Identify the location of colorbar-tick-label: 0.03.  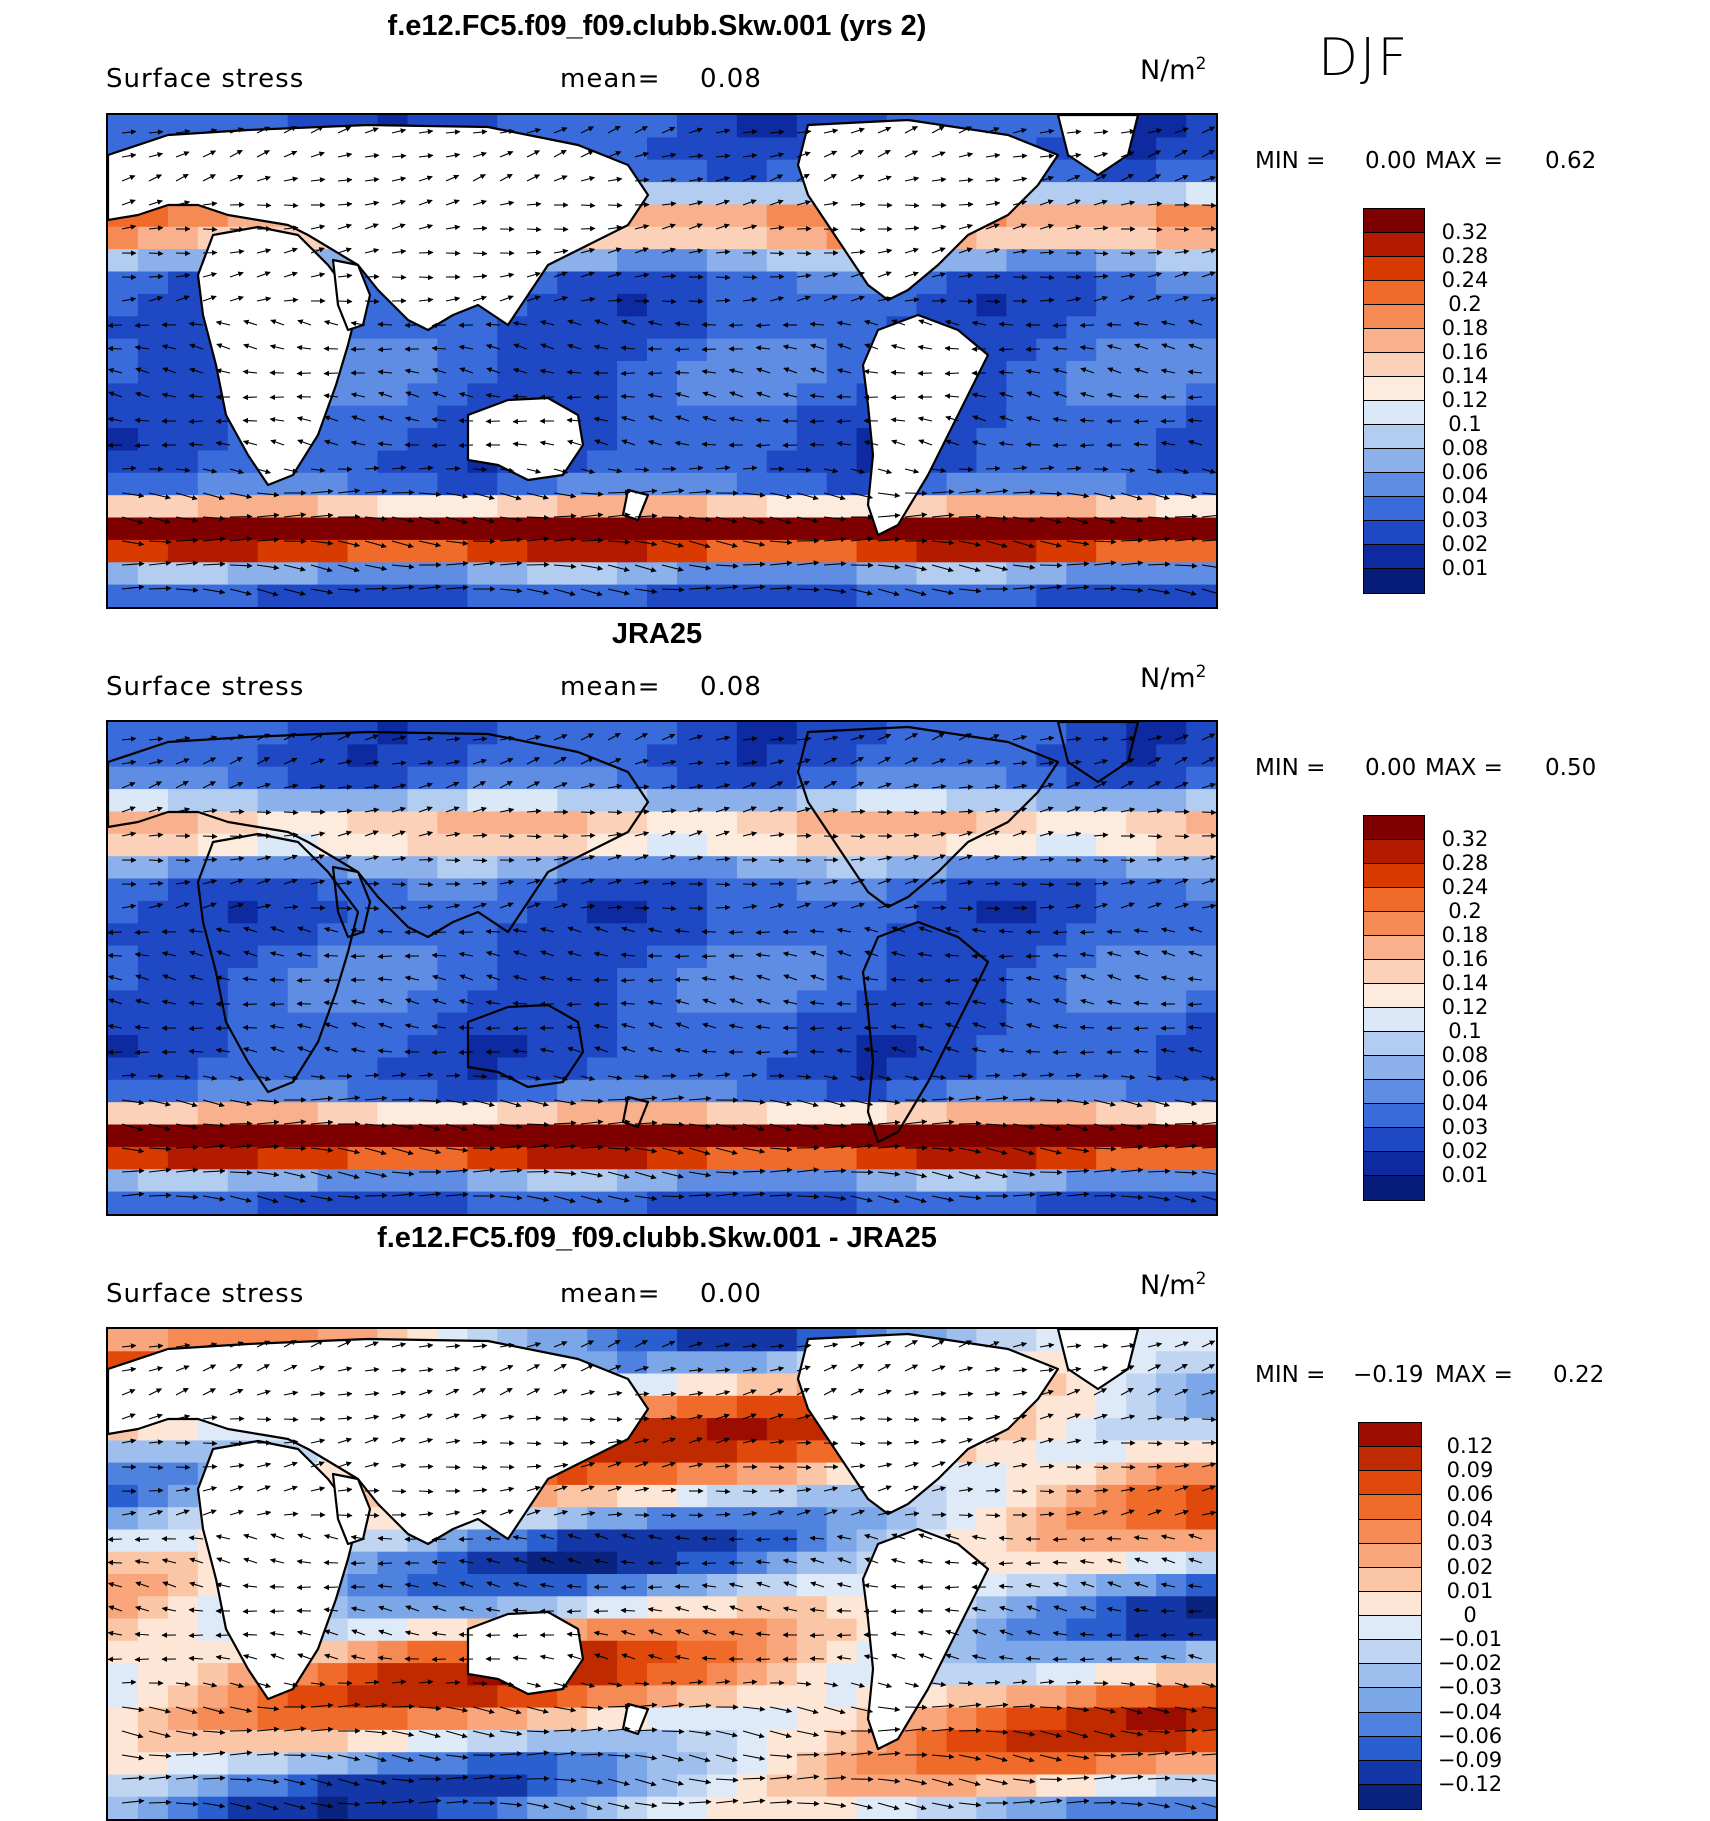
(1465, 1127).